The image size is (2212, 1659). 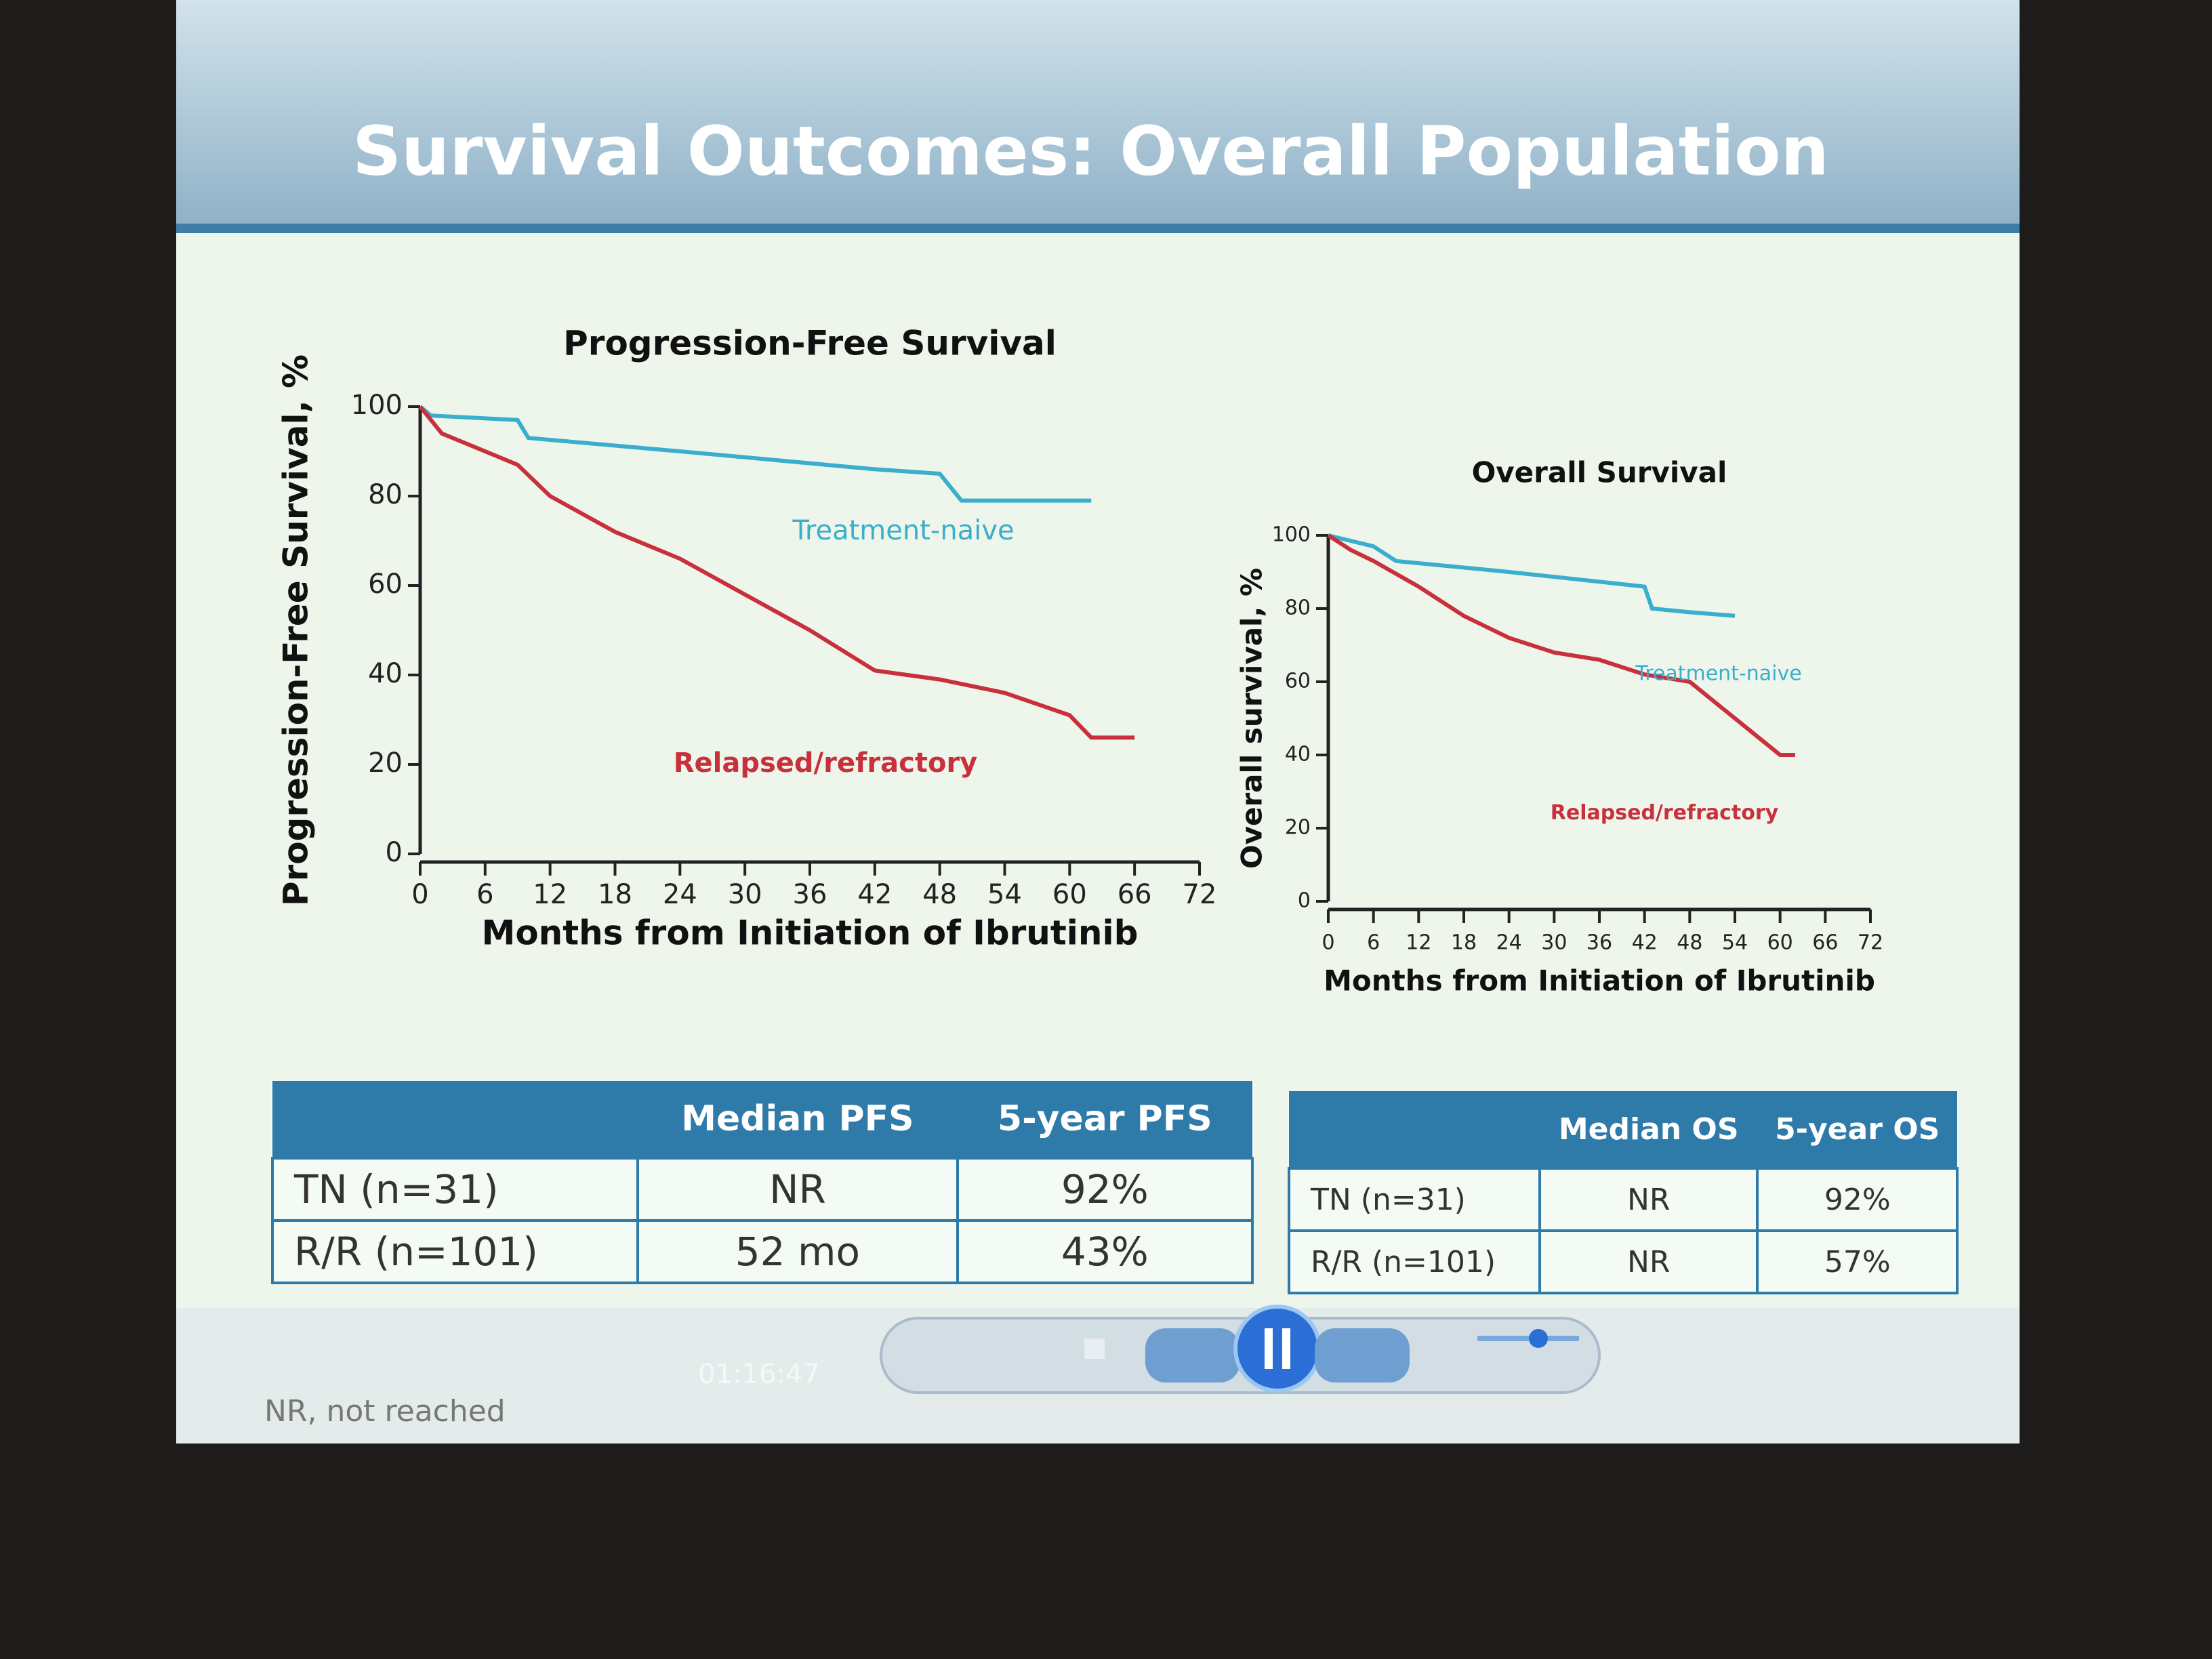 I want to click on y-axis-label: Overall survival, %, so click(x=1252, y=719).